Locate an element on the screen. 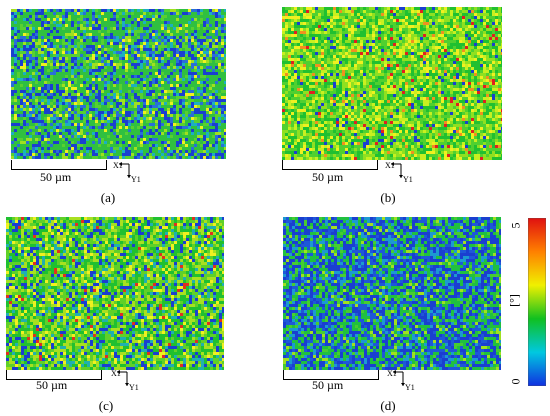 The height and width of the screenshot is (416, 550). scale-label-d: 50 µm is located at coordinates (328, 385).